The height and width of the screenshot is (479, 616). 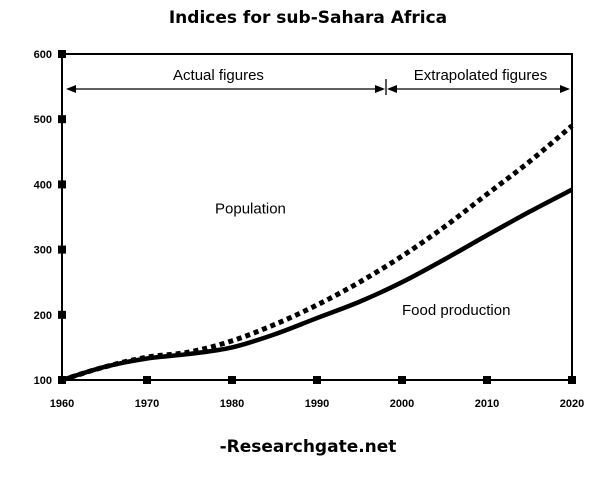 What do you see at coordinates (43, 55) in the screenshot?
I see `y-tick-label: 600` at bounding box center [43, 55].